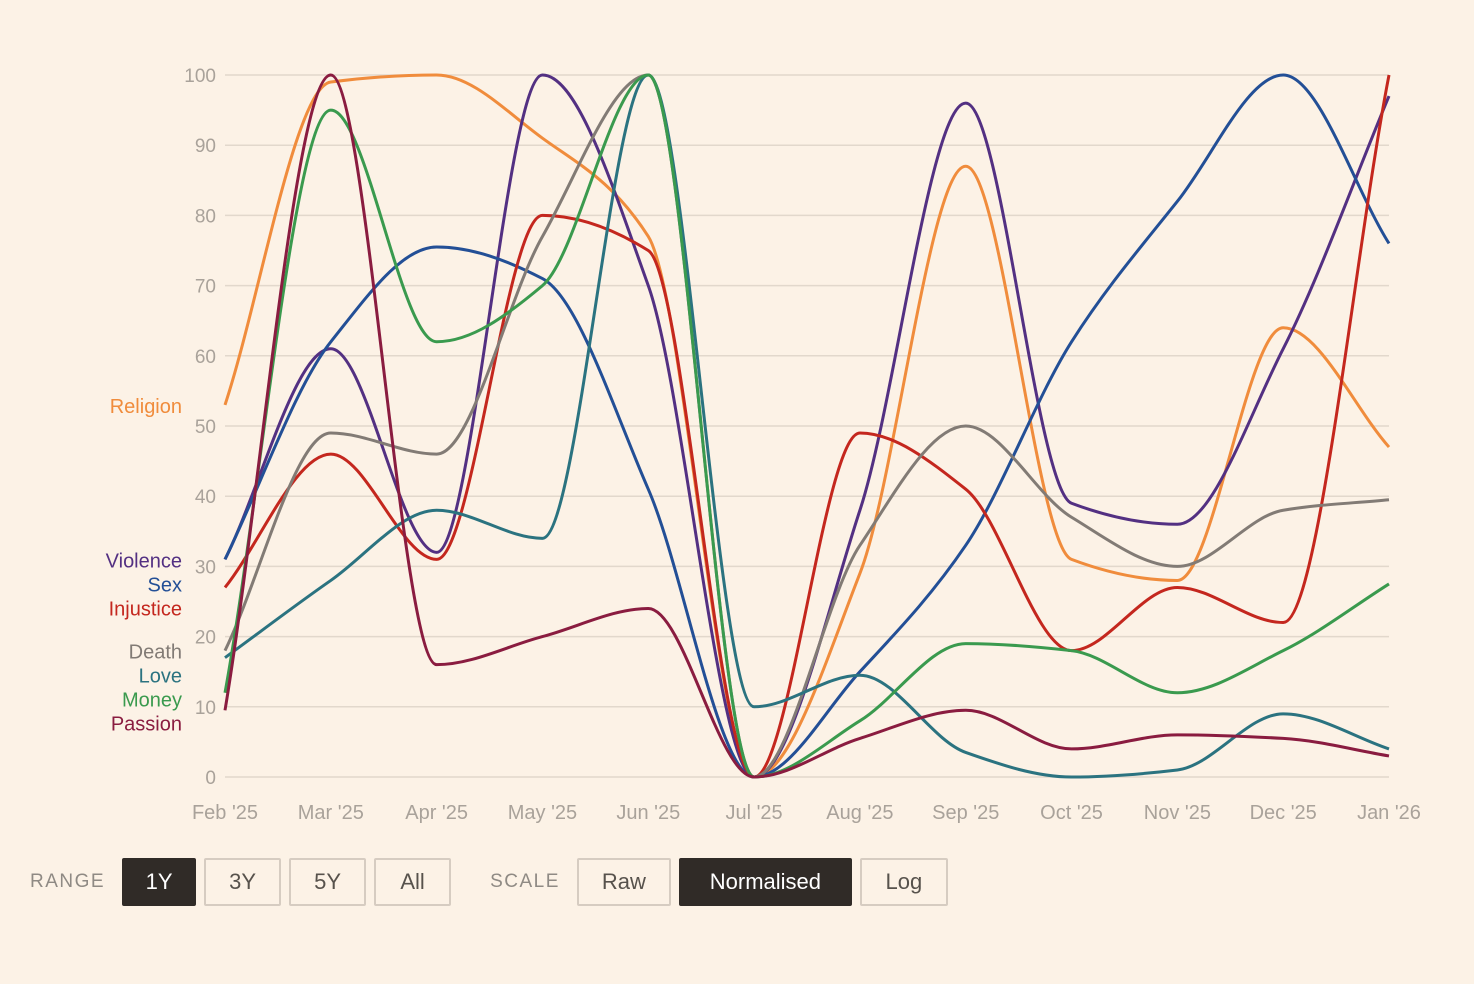  What do you see at coordinates (155, 653) in the screenshot?
I see `series-label-death: Death` at bounding box center [155, 653].